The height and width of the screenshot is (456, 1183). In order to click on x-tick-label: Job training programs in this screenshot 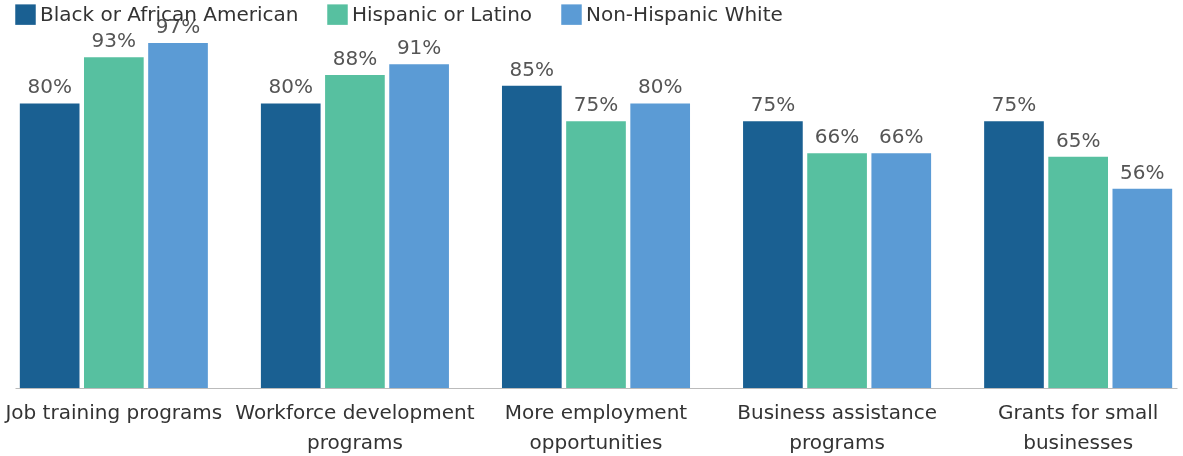, I will do `click(113, 411)`.